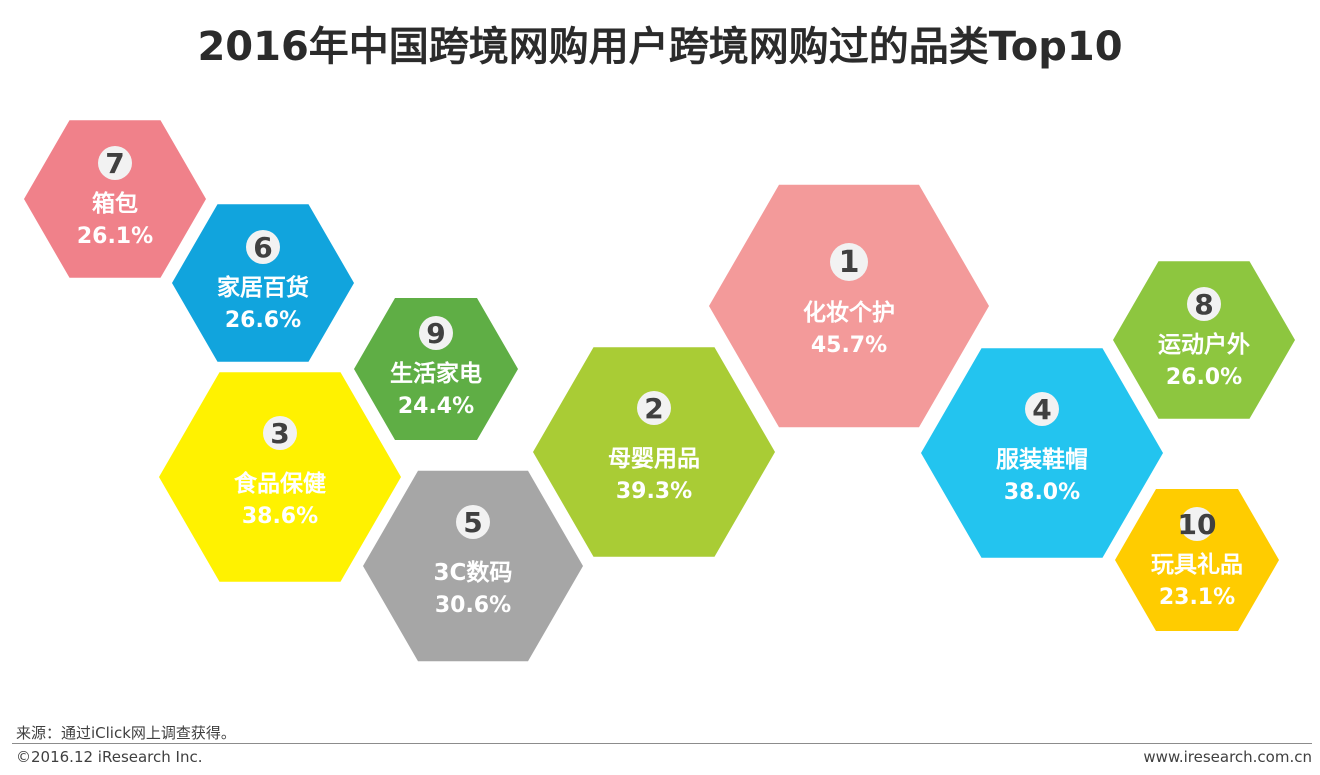 Image resolution: width=1320 pixels, height=775 pixels. I want to click on rank-number: 7, so click(114, 163).